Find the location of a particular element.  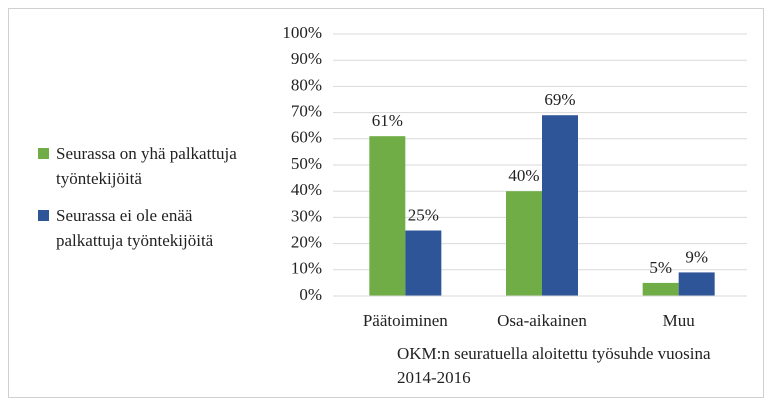

y-tick-label: 90% is located at coordinates (306, 58).